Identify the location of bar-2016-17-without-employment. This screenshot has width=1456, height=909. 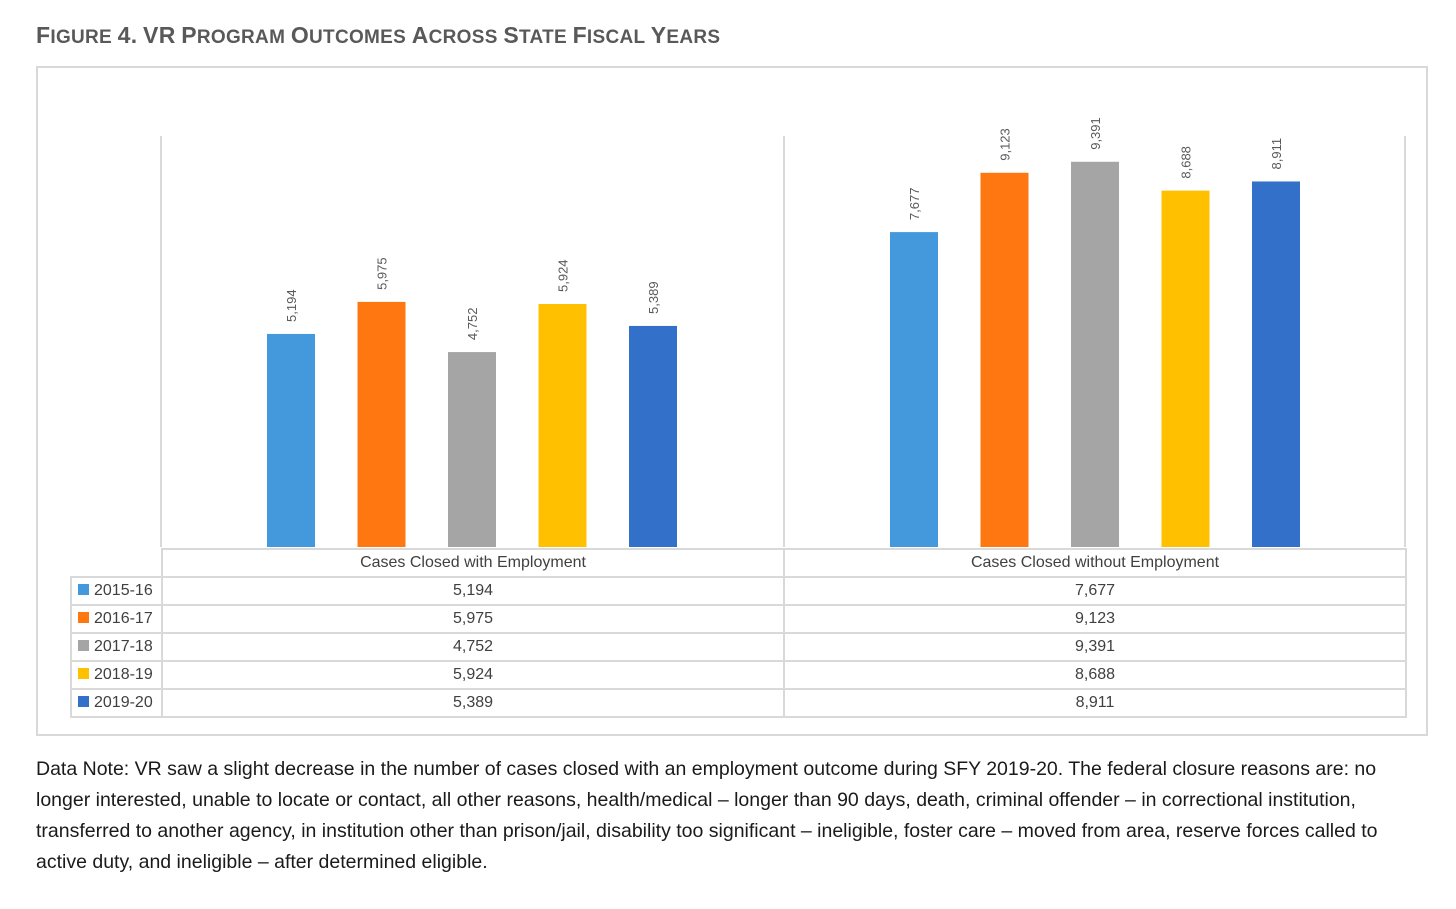
(1004, 359).